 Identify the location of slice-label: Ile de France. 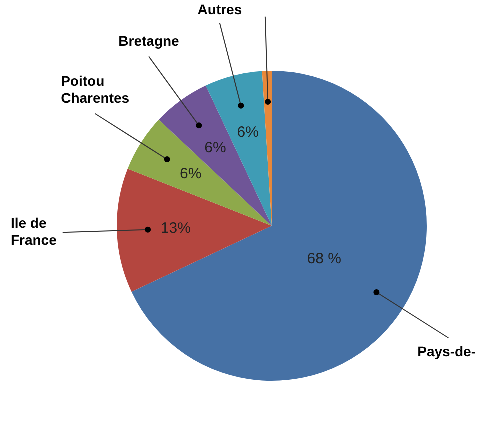
(34, 231).